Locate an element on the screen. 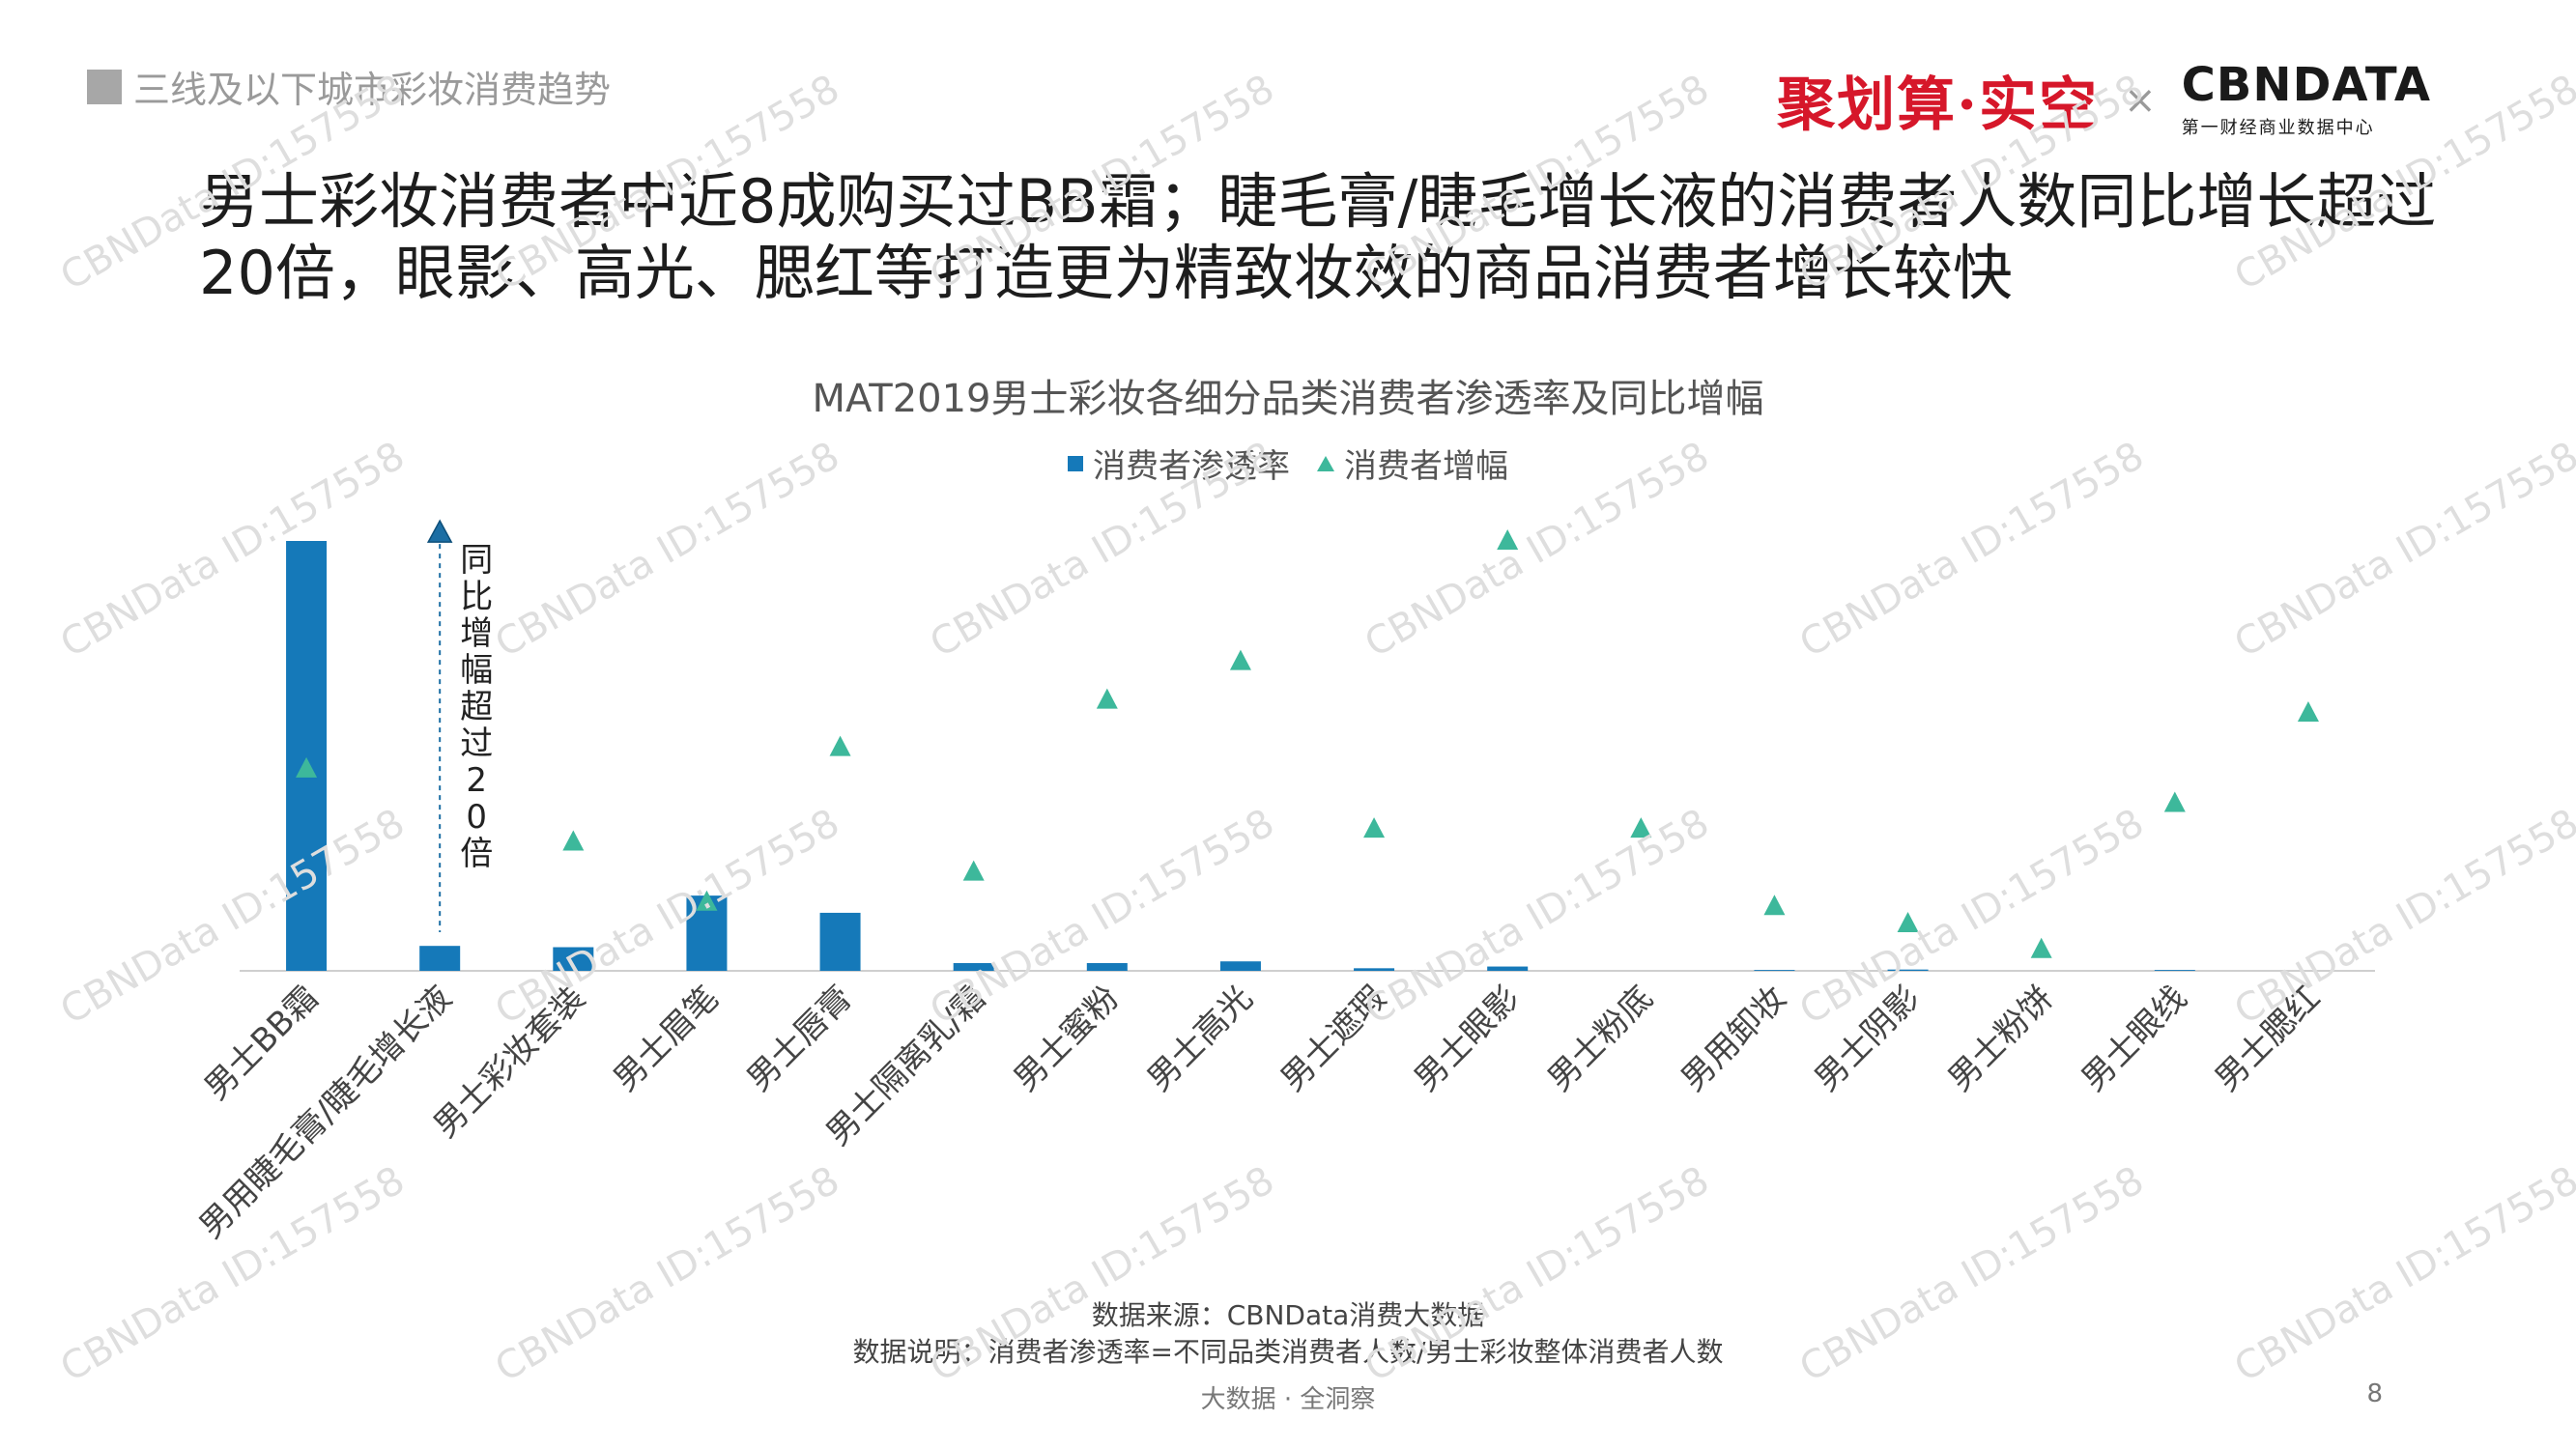 This screenshot has width=2576, height=1449. x-tick-label: 男士眉笔 is located at coordinates (666, 1038).